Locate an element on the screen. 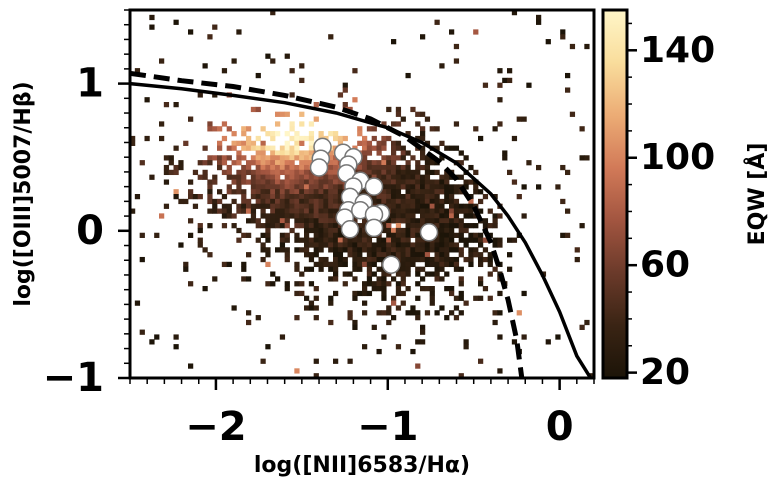  colorbar-ticks is located at coordinates (632, 198).